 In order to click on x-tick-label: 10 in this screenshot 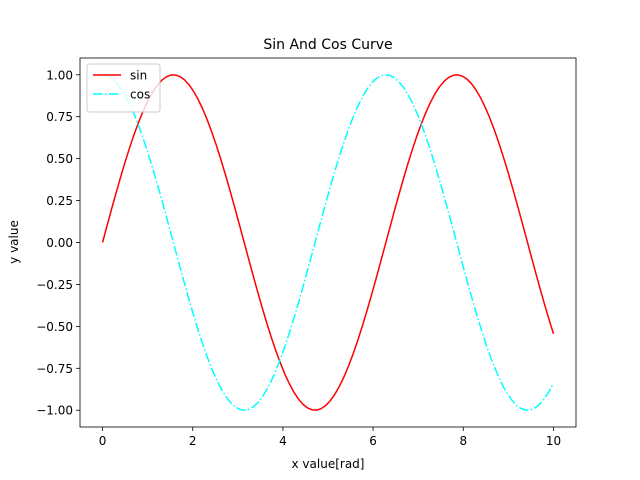, I will do `click(553, 441)`.